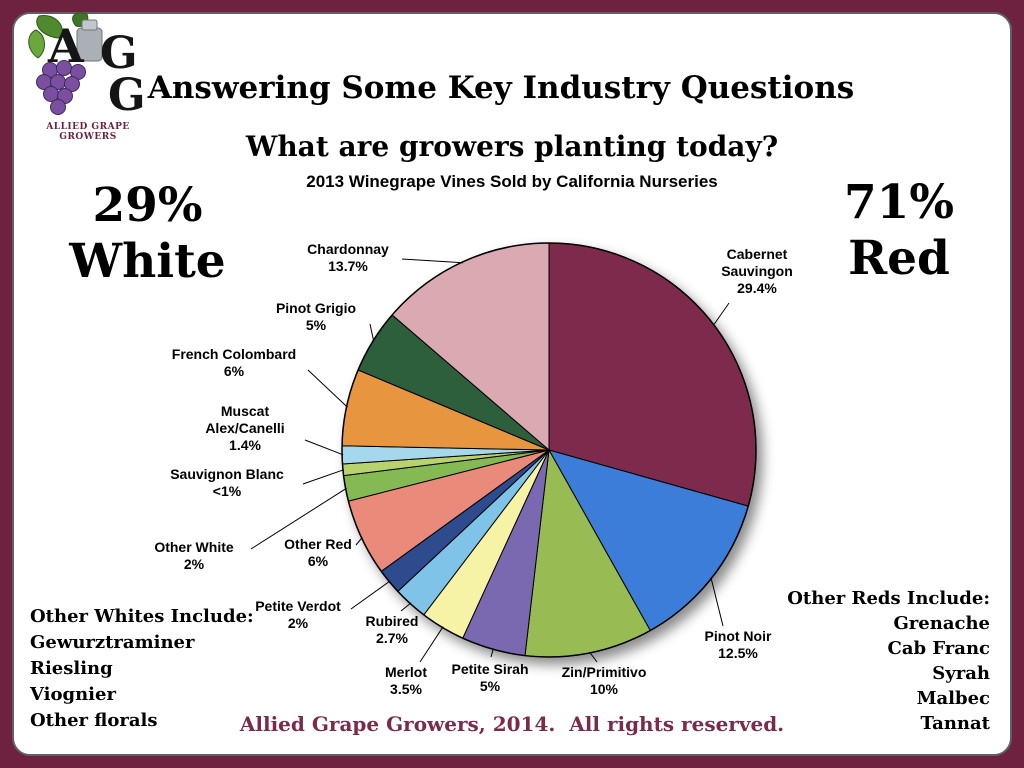 The image size is (1024, 768). I want to click on pie-label-pct: 1.4%, so click(245, 445).